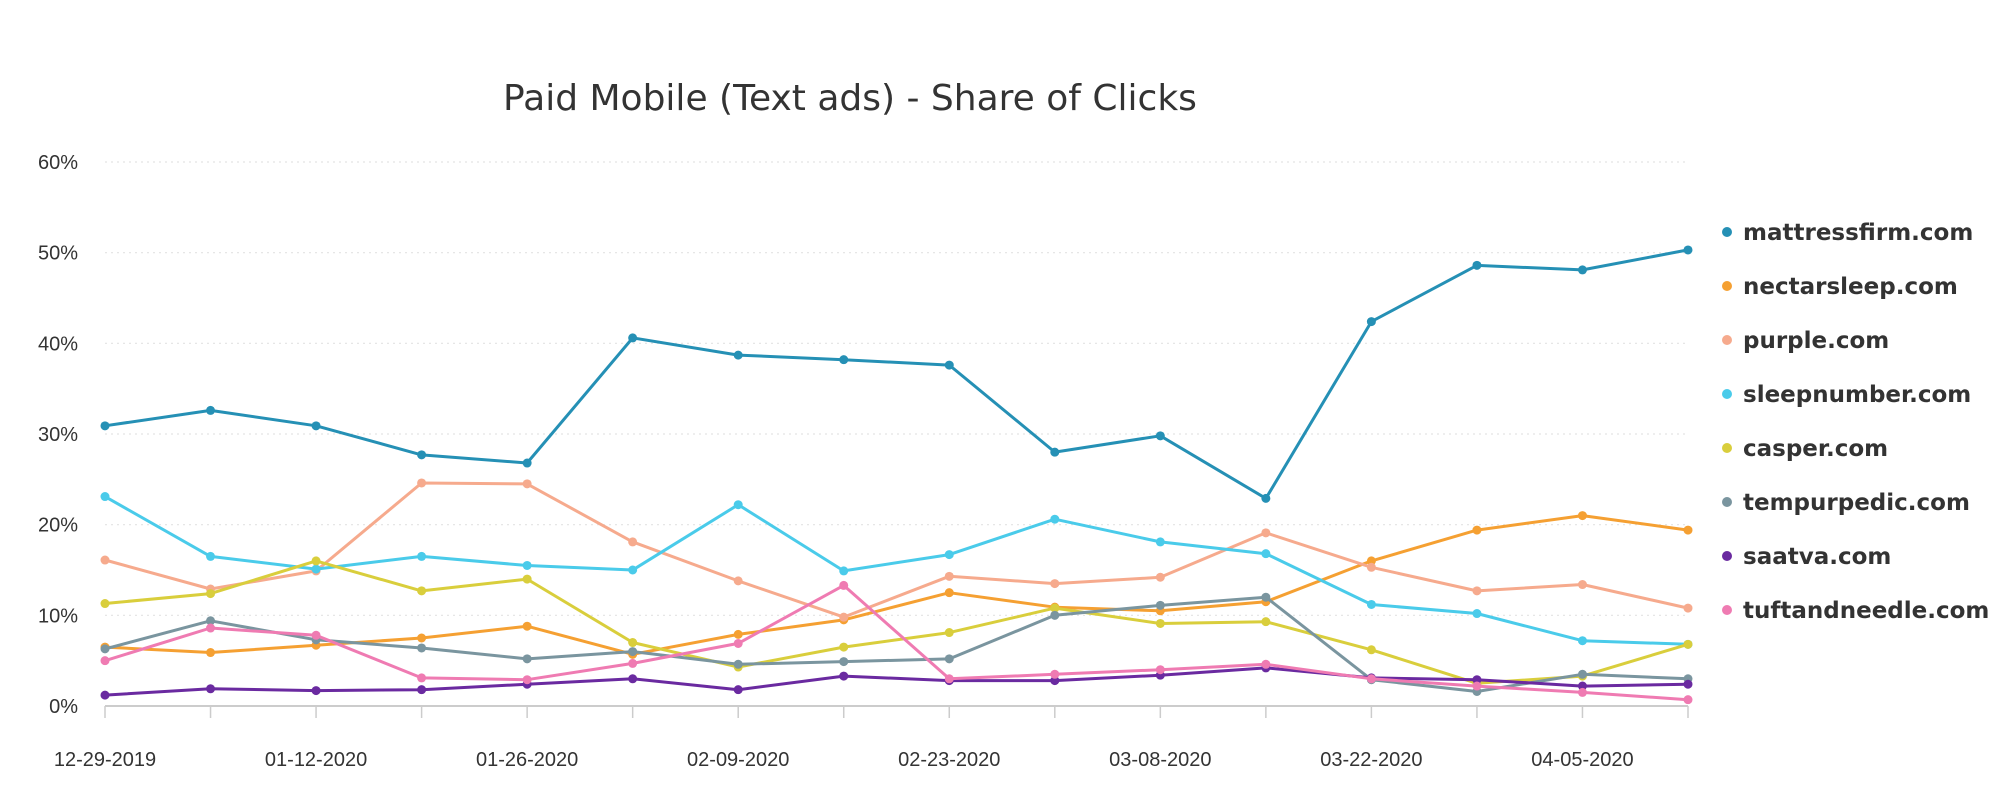 This screenshot has width=2000, height=800. I want to click on chart-title: Paid Mobile (Text ads) - Share of Clicks, so click(850, 98).